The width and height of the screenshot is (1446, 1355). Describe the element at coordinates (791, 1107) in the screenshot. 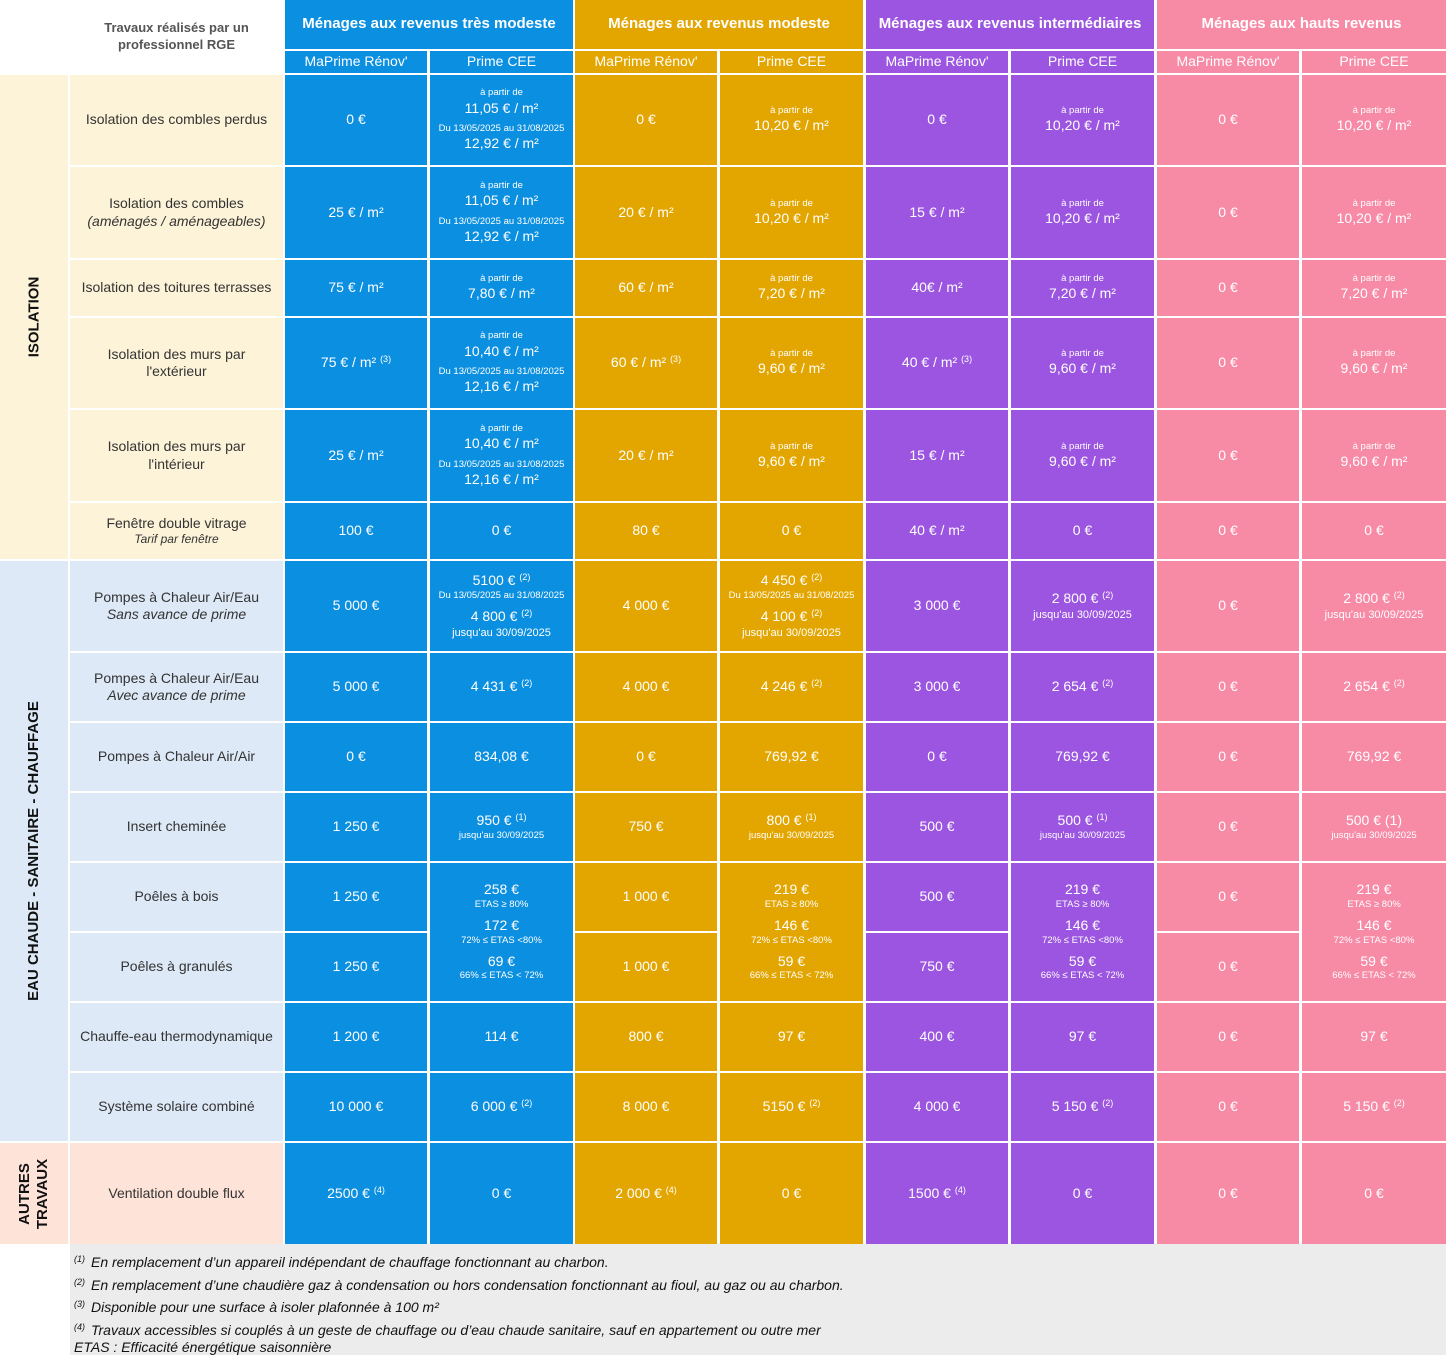

I see `cell-cee-modest: 5150 € (2)` at that location.